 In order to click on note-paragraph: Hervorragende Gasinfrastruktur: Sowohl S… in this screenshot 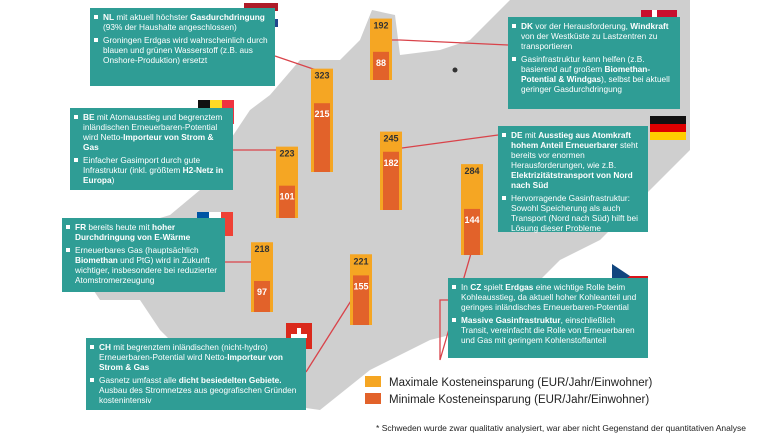, I will do `click(572, 213)`.